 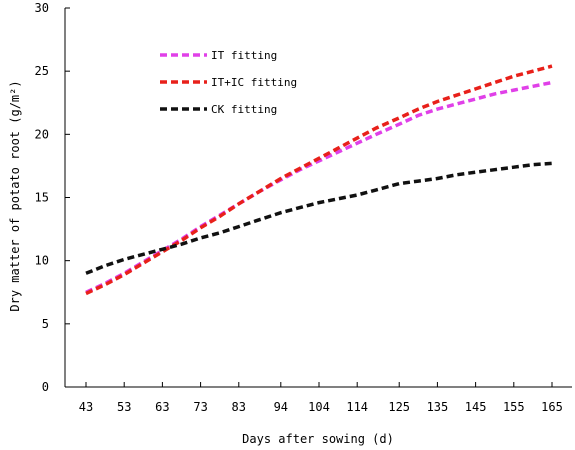 I want to click on x-tick-label: 73, so click(x=200, y=407).